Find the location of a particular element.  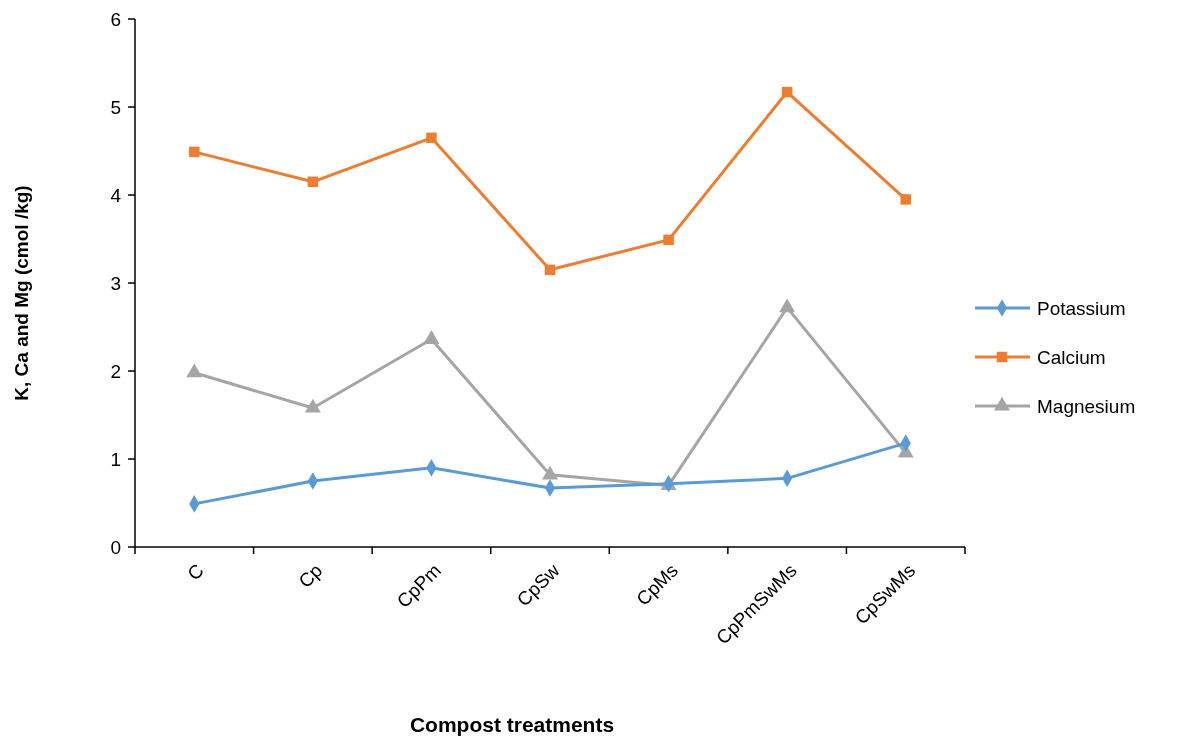

y-tick-label: 4 is located at coordinates (116, 195).